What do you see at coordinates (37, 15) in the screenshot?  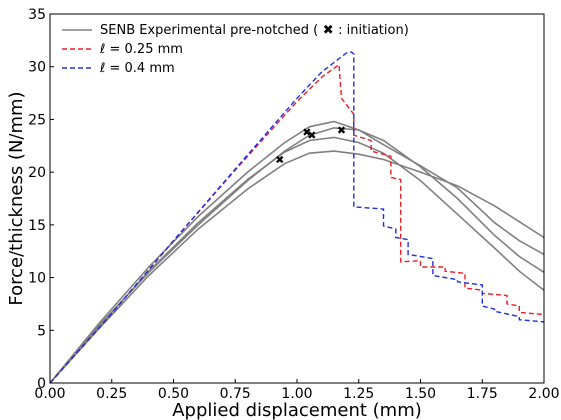 I see `y-tick-label: 35` at bounding box center [37, 15].